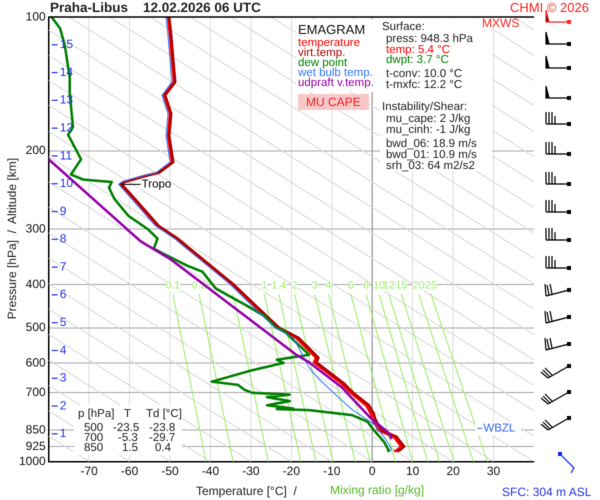 The image size is (600, 500). Describe the element at coordinates (155, 7) in the screenshot. I see `chart-title: Praha-Libus 12.02.2026 06 UTC` at that location.